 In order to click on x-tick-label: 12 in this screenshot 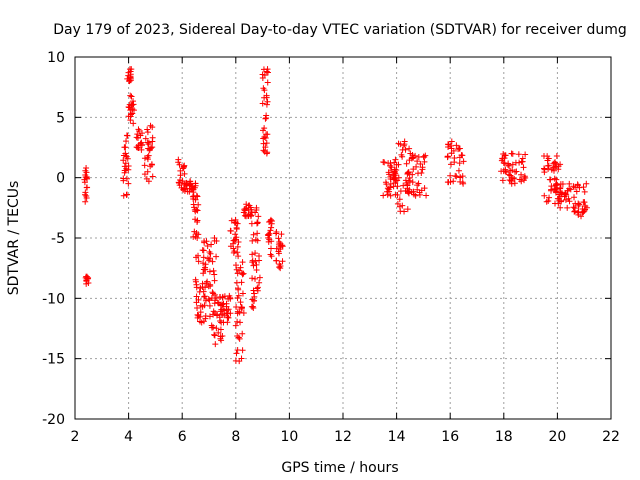, I will do `click(343, 437)`.